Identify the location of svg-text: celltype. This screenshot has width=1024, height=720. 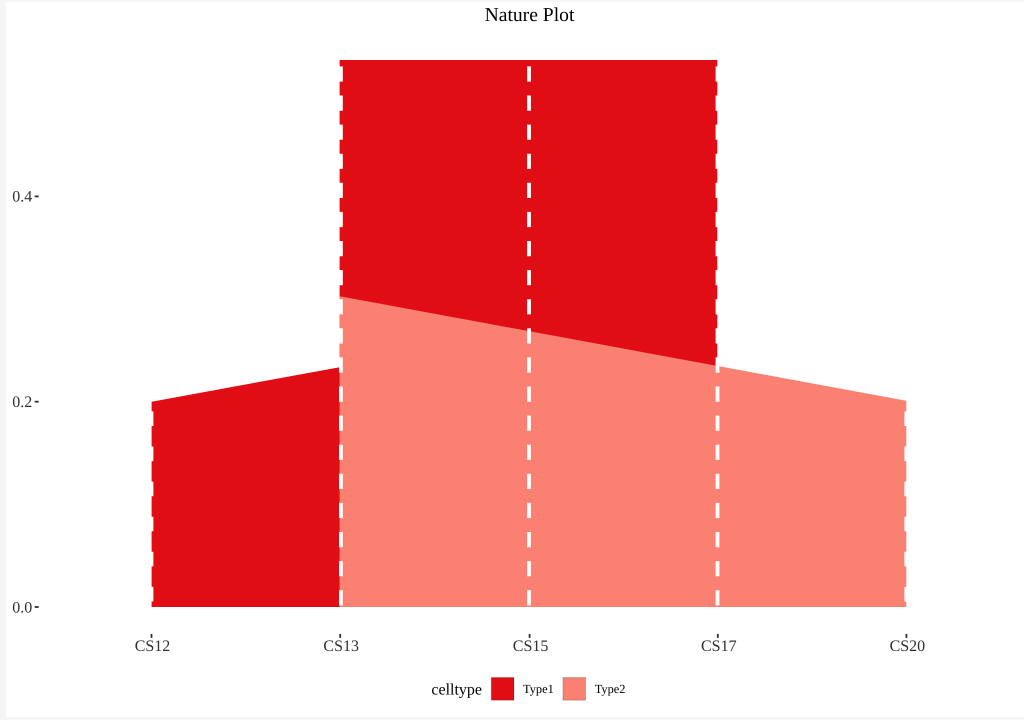
(456, 689).